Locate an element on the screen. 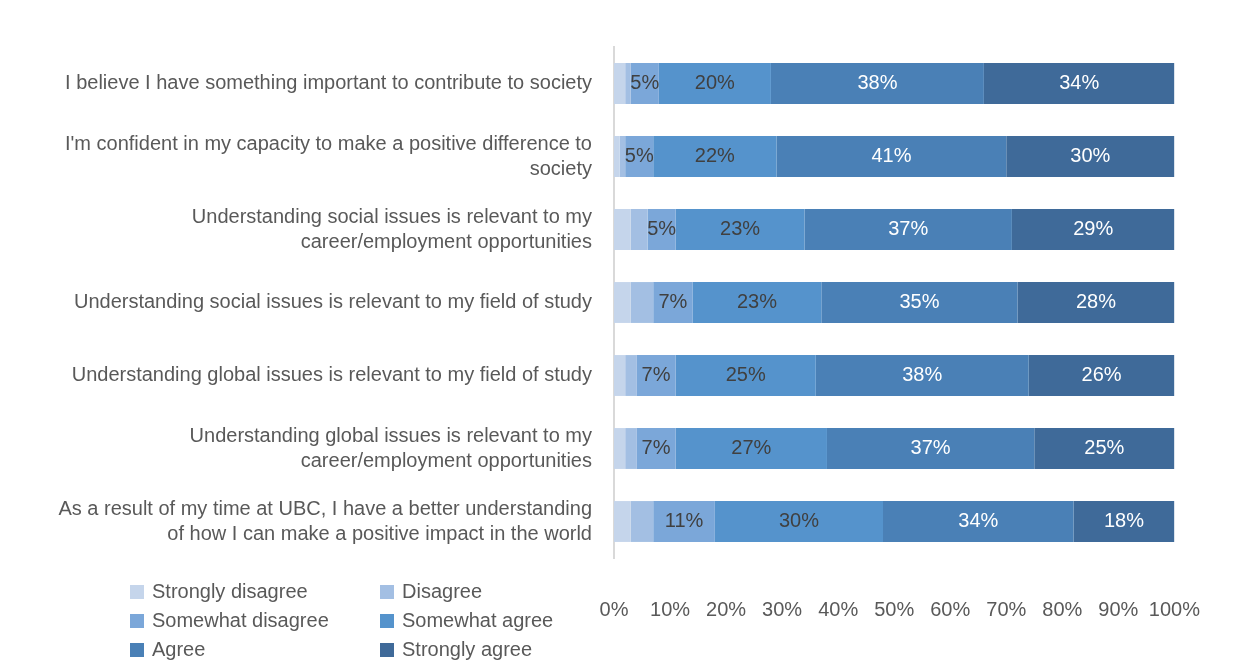  data-label: 22% is located at coordinates (715, 155).